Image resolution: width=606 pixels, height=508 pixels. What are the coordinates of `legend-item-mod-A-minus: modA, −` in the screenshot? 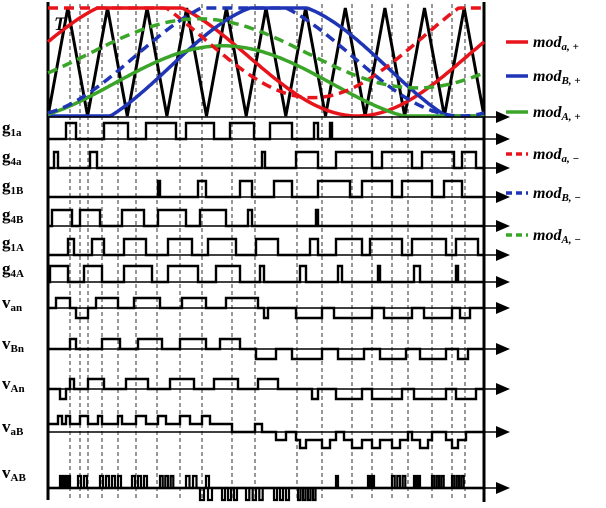 It's located at (543, 236).